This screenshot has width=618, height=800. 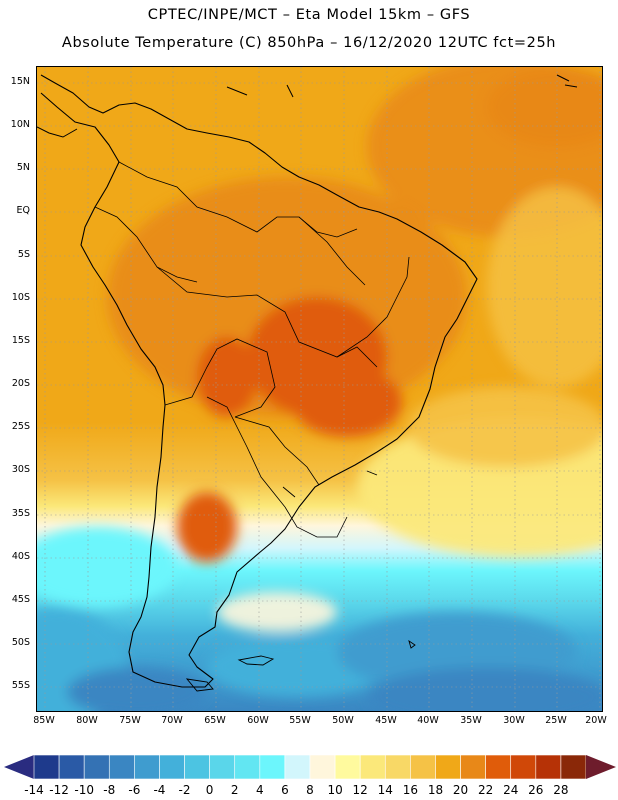 What do you see at coordinates (385, 790) in the screenshot?
I see `colorbar-tick-label: 14` at bounding box center [385, 790].